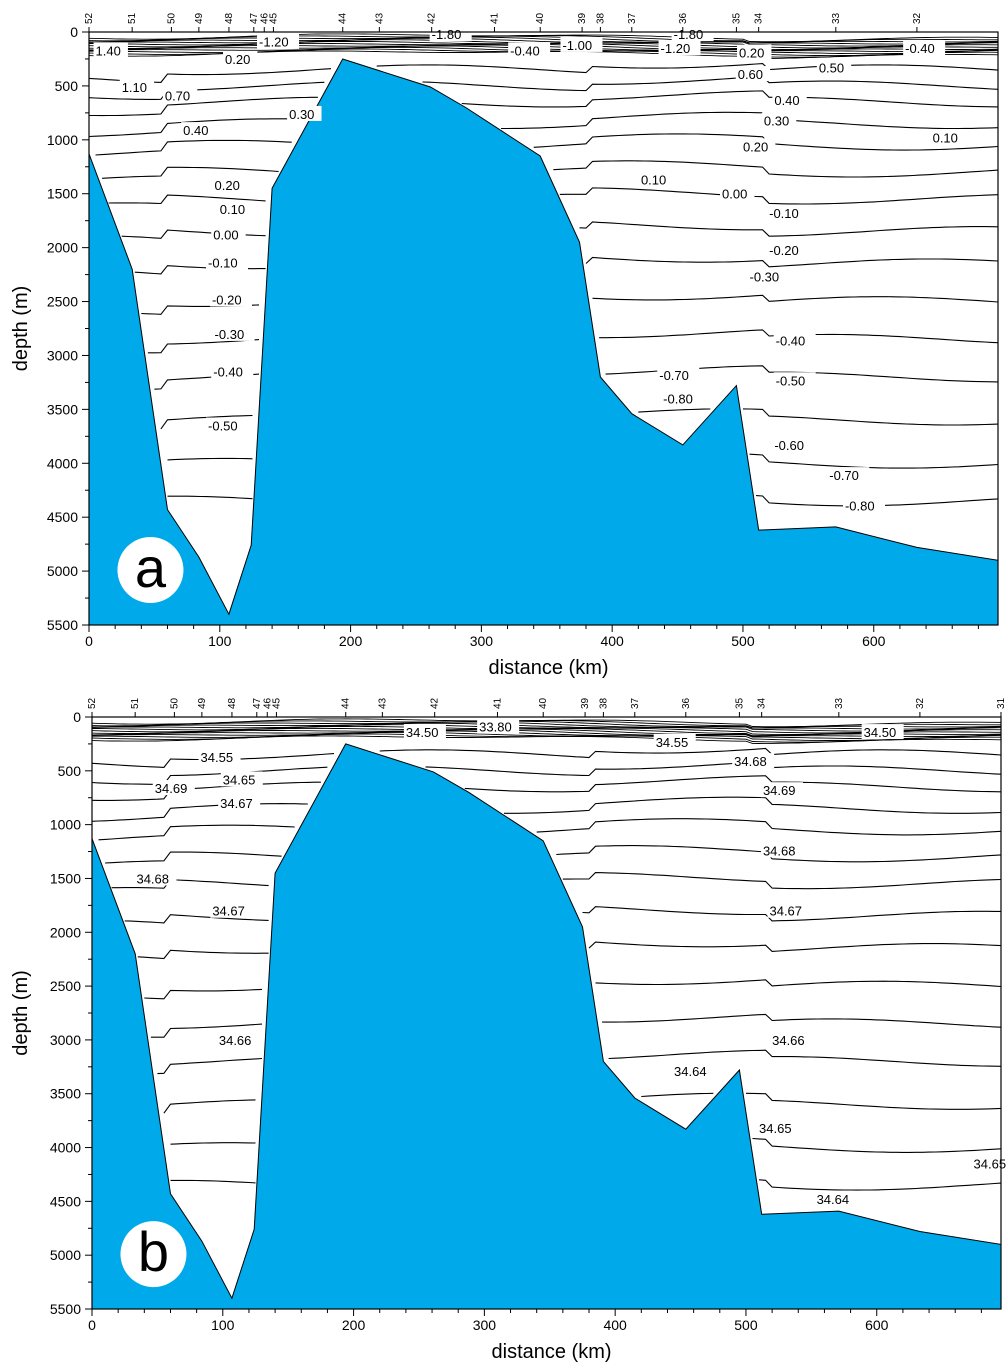 This screenshot has width=1008, height=1369. Describe the element at coordinates (65, 932) in the screenshot. I see `y-tick-label: 2000` at that location.